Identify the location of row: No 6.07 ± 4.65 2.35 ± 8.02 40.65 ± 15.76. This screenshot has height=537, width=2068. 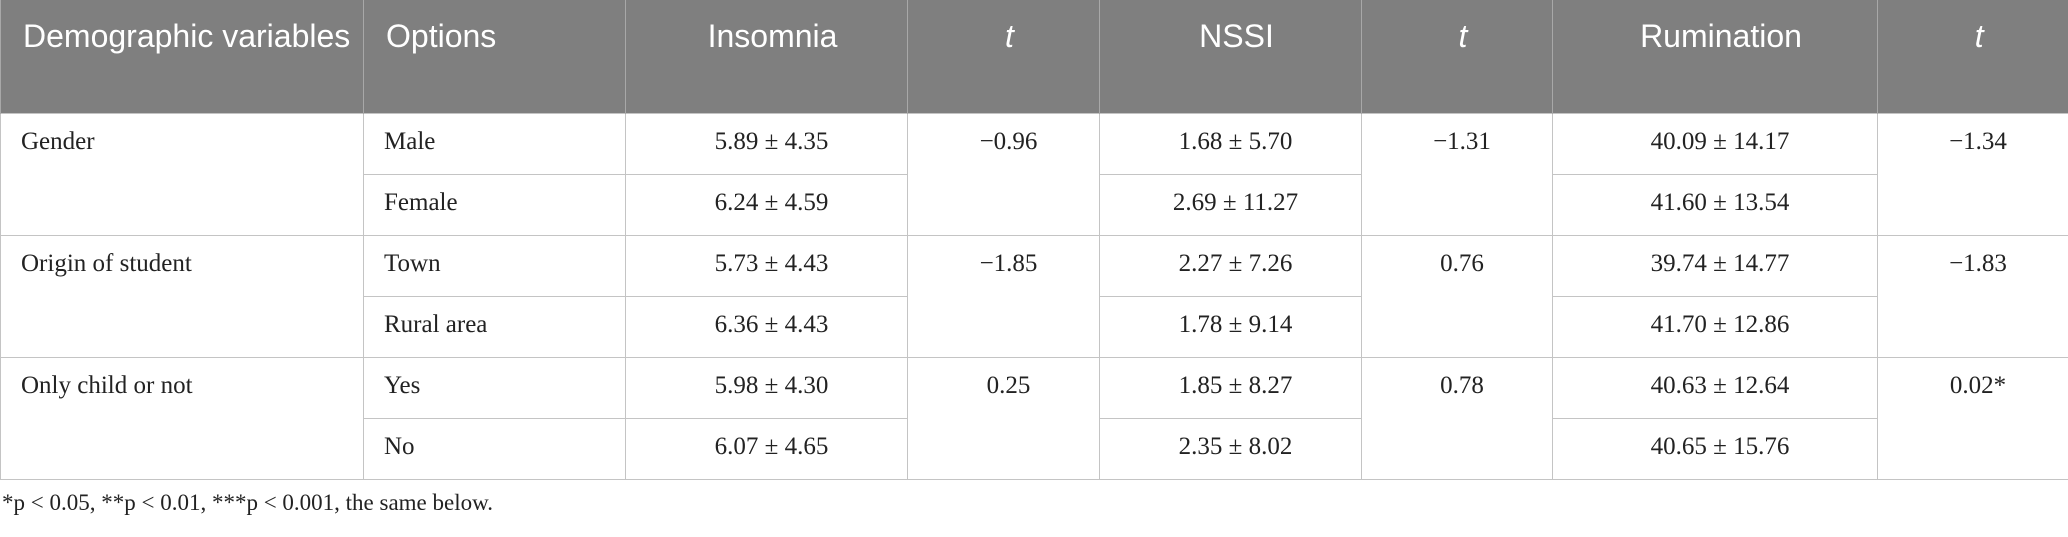
(1034, 448).